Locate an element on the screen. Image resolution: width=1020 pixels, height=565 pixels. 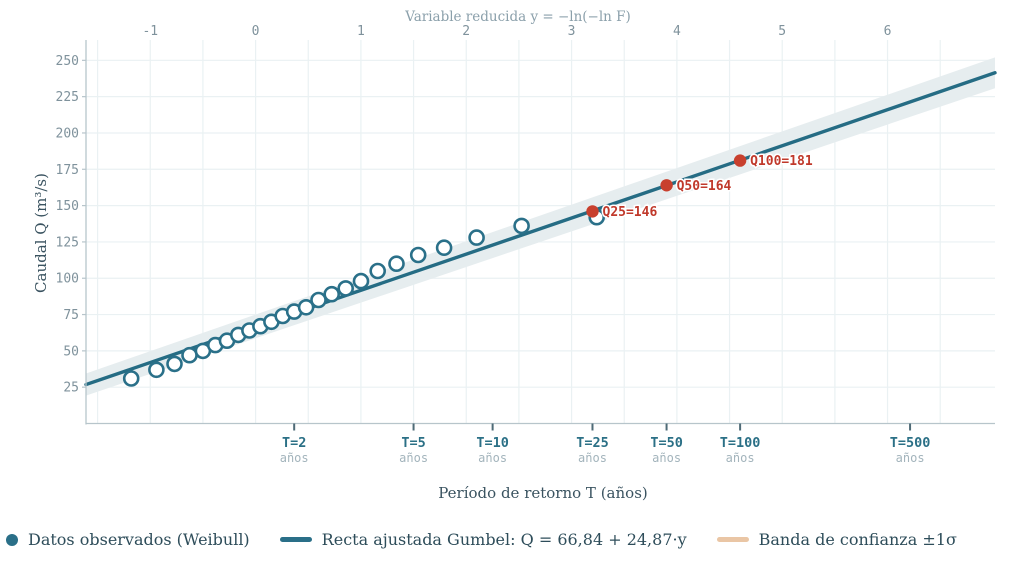
top-tick-label: 0 is located at coordinates (256, 31).